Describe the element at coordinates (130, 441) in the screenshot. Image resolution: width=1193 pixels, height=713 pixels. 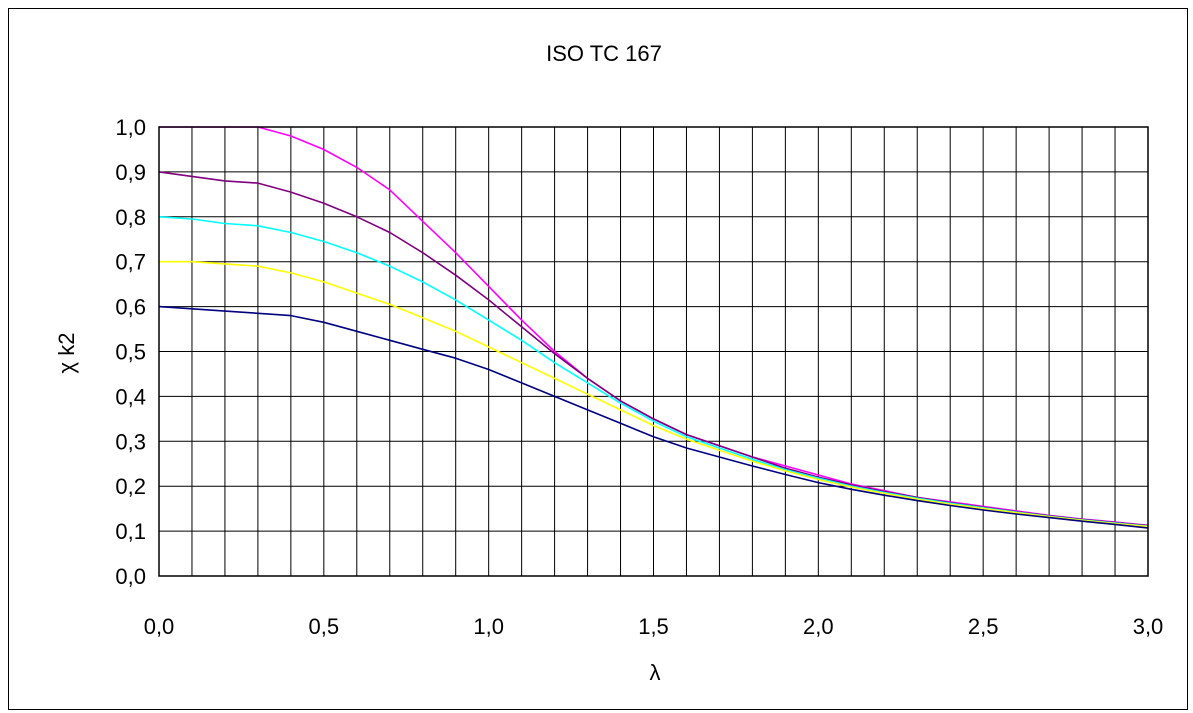
I see `y-tick-label: 0,3` at that location.